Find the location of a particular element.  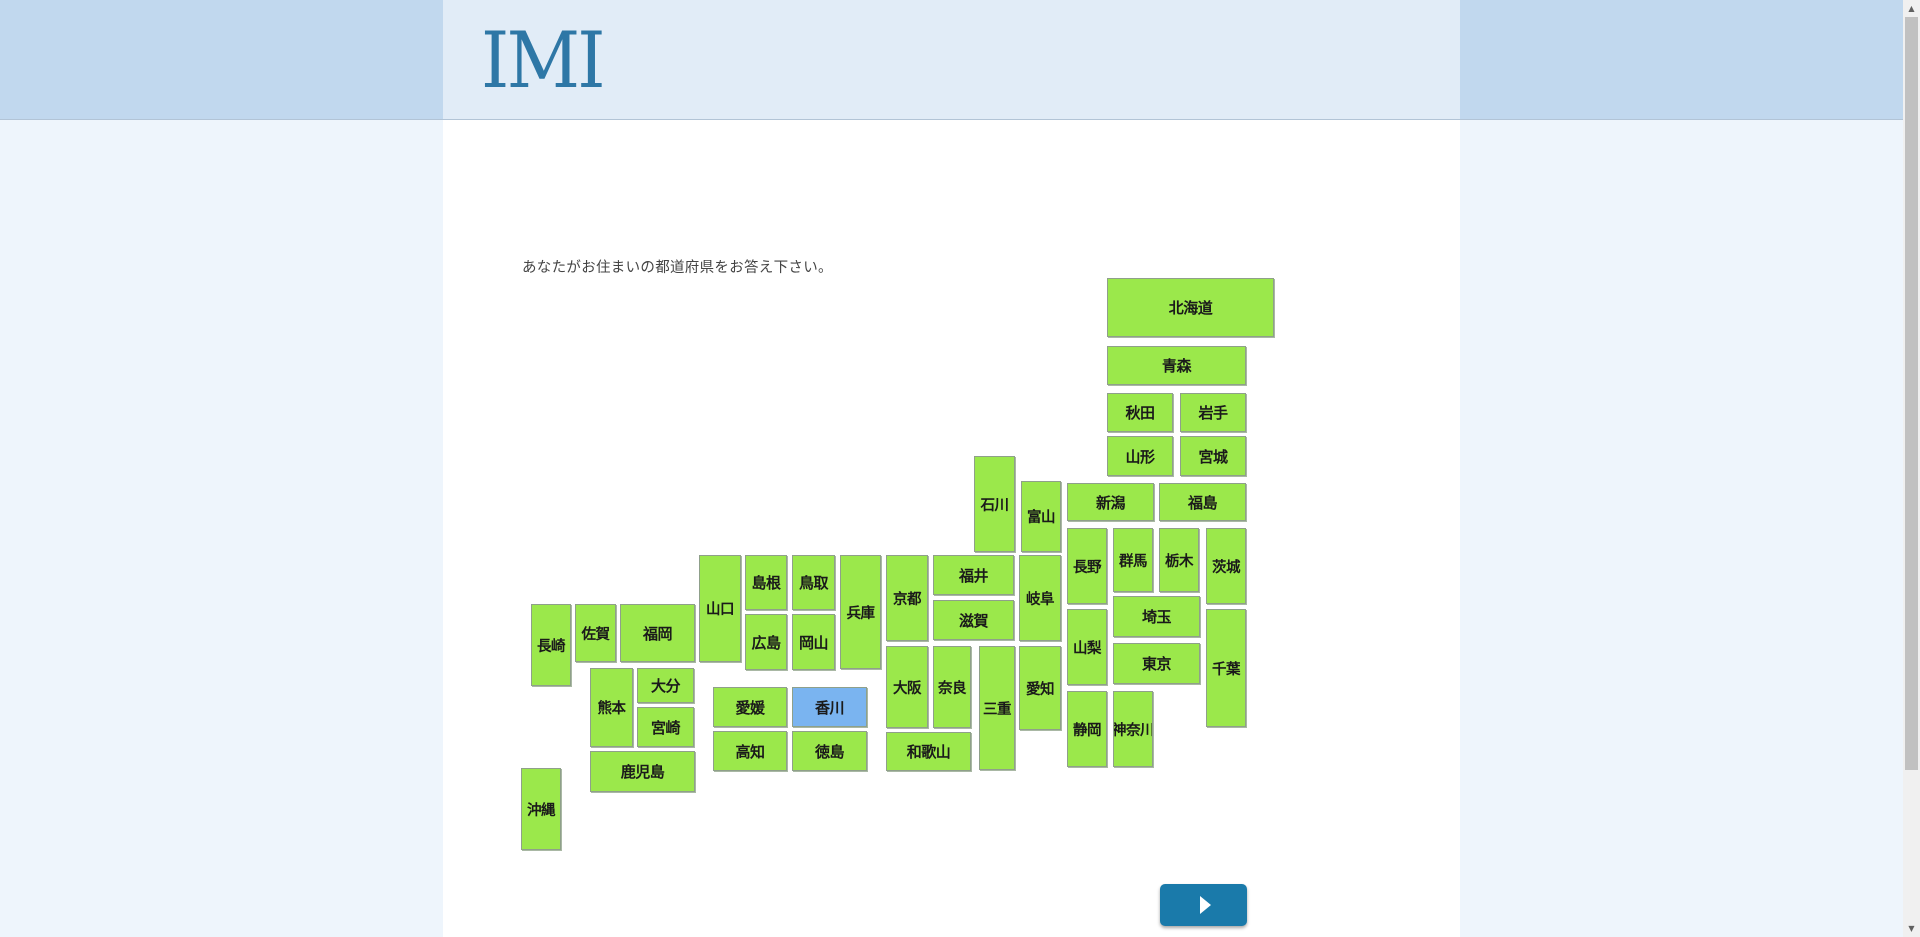

prefecture-ishikawa: 石川 is located at coordinates (994, 504).